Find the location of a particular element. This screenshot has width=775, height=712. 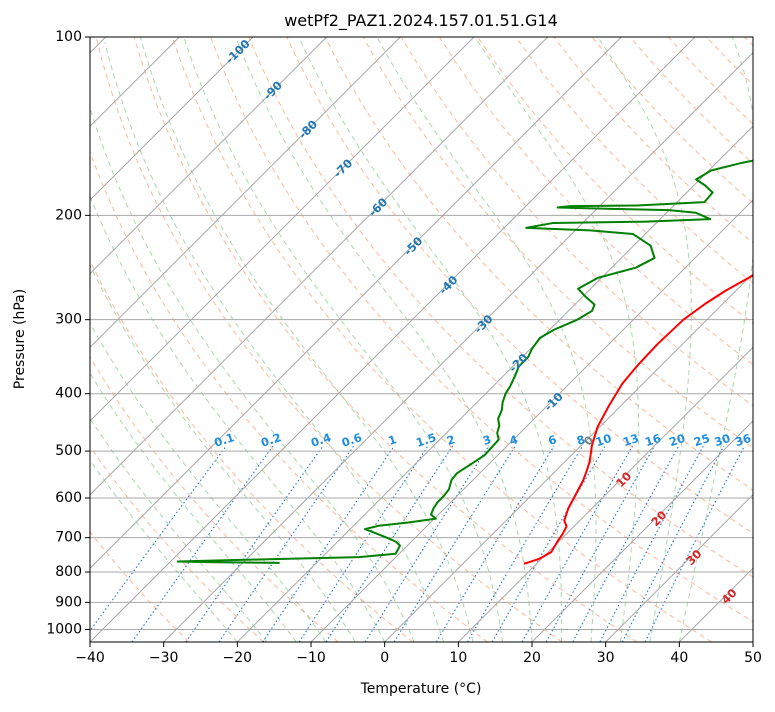

y-tick-label: 800 is located at coordinates (68, 572).